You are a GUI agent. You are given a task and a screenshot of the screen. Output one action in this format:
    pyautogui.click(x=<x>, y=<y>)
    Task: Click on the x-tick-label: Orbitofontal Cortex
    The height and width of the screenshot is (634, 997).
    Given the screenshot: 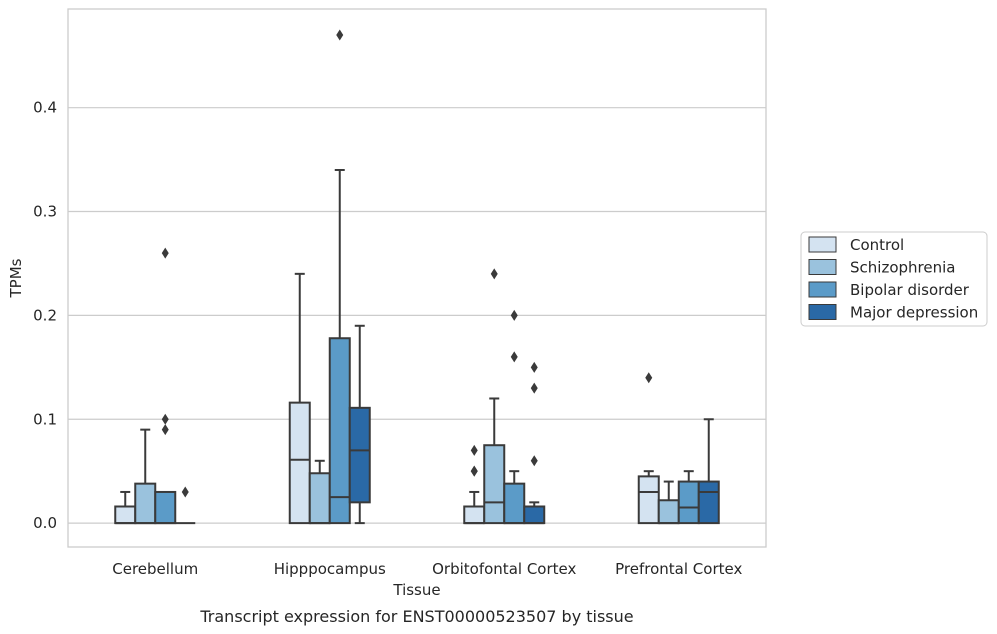 What is the action you would take?
    pyautogui.click(x=504, y=569)
    